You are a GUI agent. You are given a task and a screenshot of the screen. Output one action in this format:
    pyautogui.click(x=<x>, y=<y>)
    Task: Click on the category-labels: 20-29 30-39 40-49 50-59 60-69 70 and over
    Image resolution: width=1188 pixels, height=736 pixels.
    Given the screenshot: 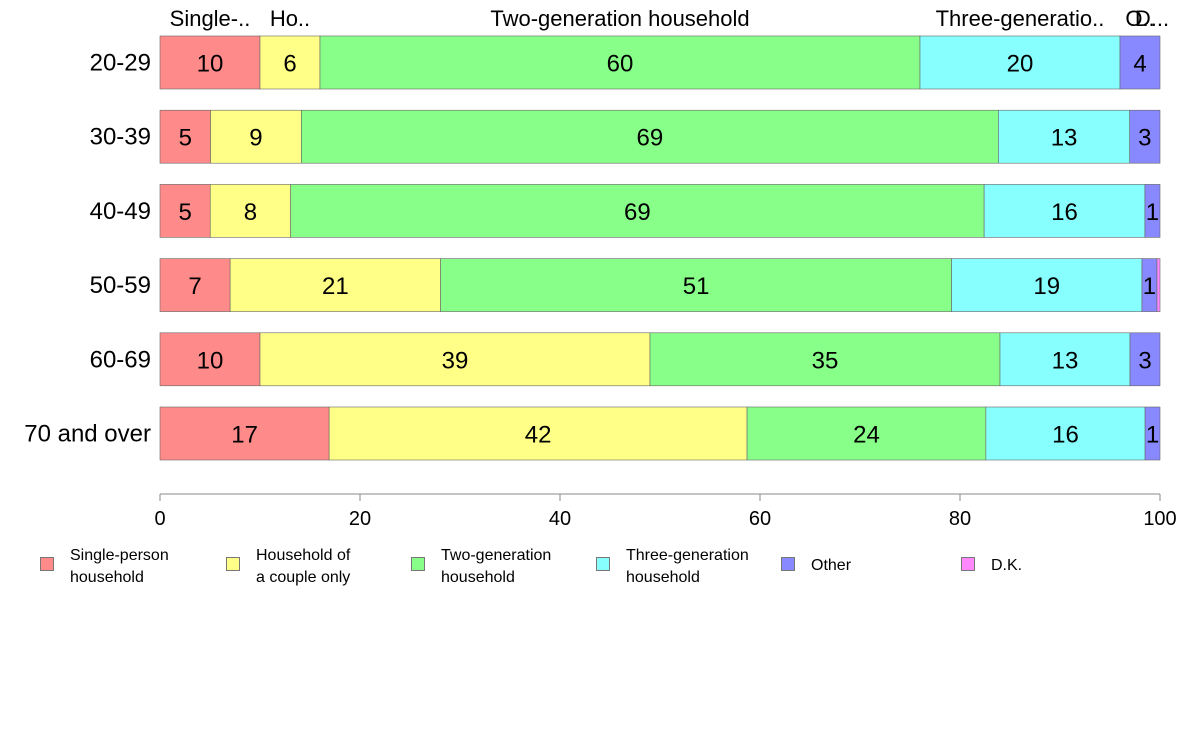 What is the action you would take?
    pyautogui.click(x=87, y=249)
    